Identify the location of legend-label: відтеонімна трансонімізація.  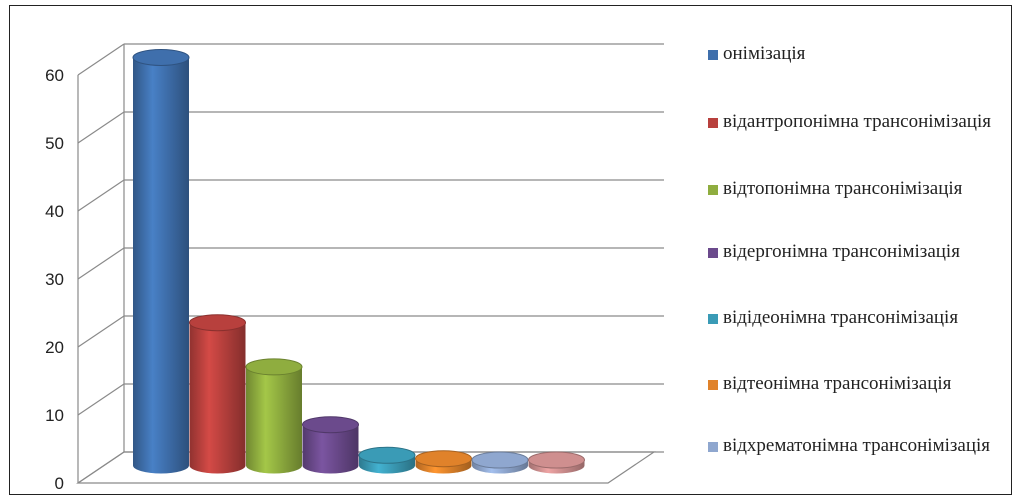
(837, 383).